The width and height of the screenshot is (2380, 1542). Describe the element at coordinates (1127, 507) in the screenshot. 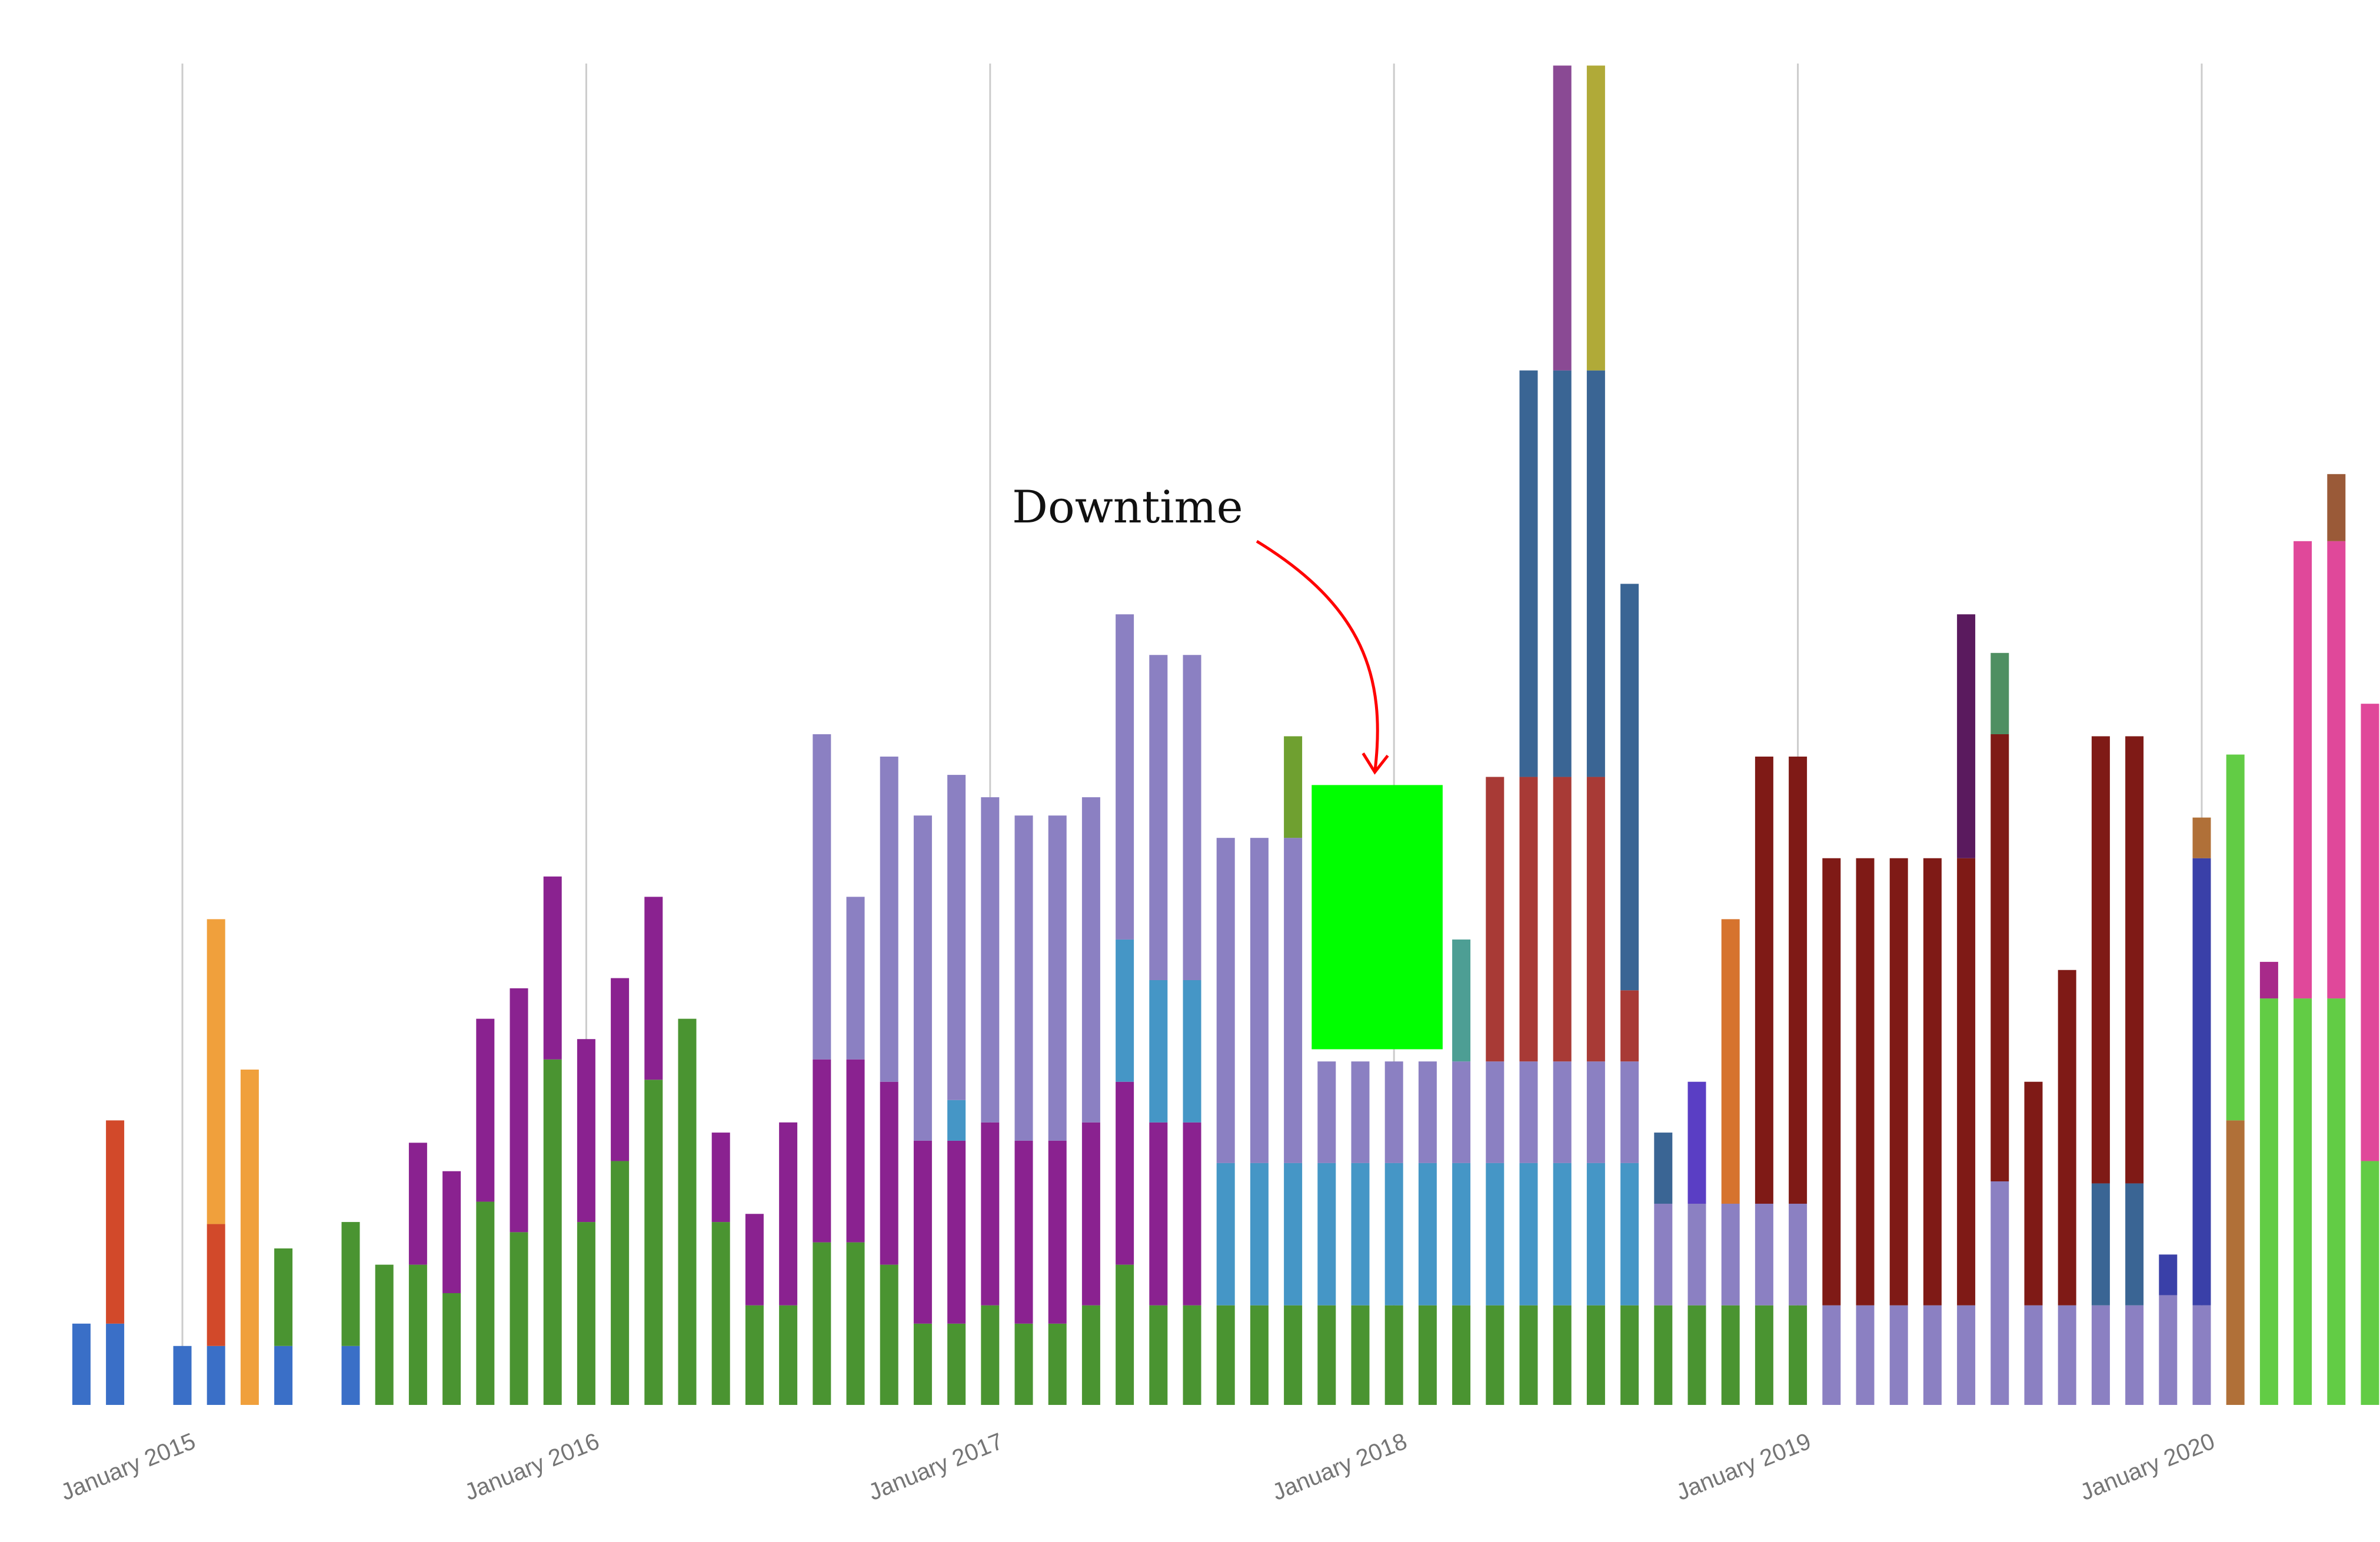

I see `downtime-label: Downtime` at that location.